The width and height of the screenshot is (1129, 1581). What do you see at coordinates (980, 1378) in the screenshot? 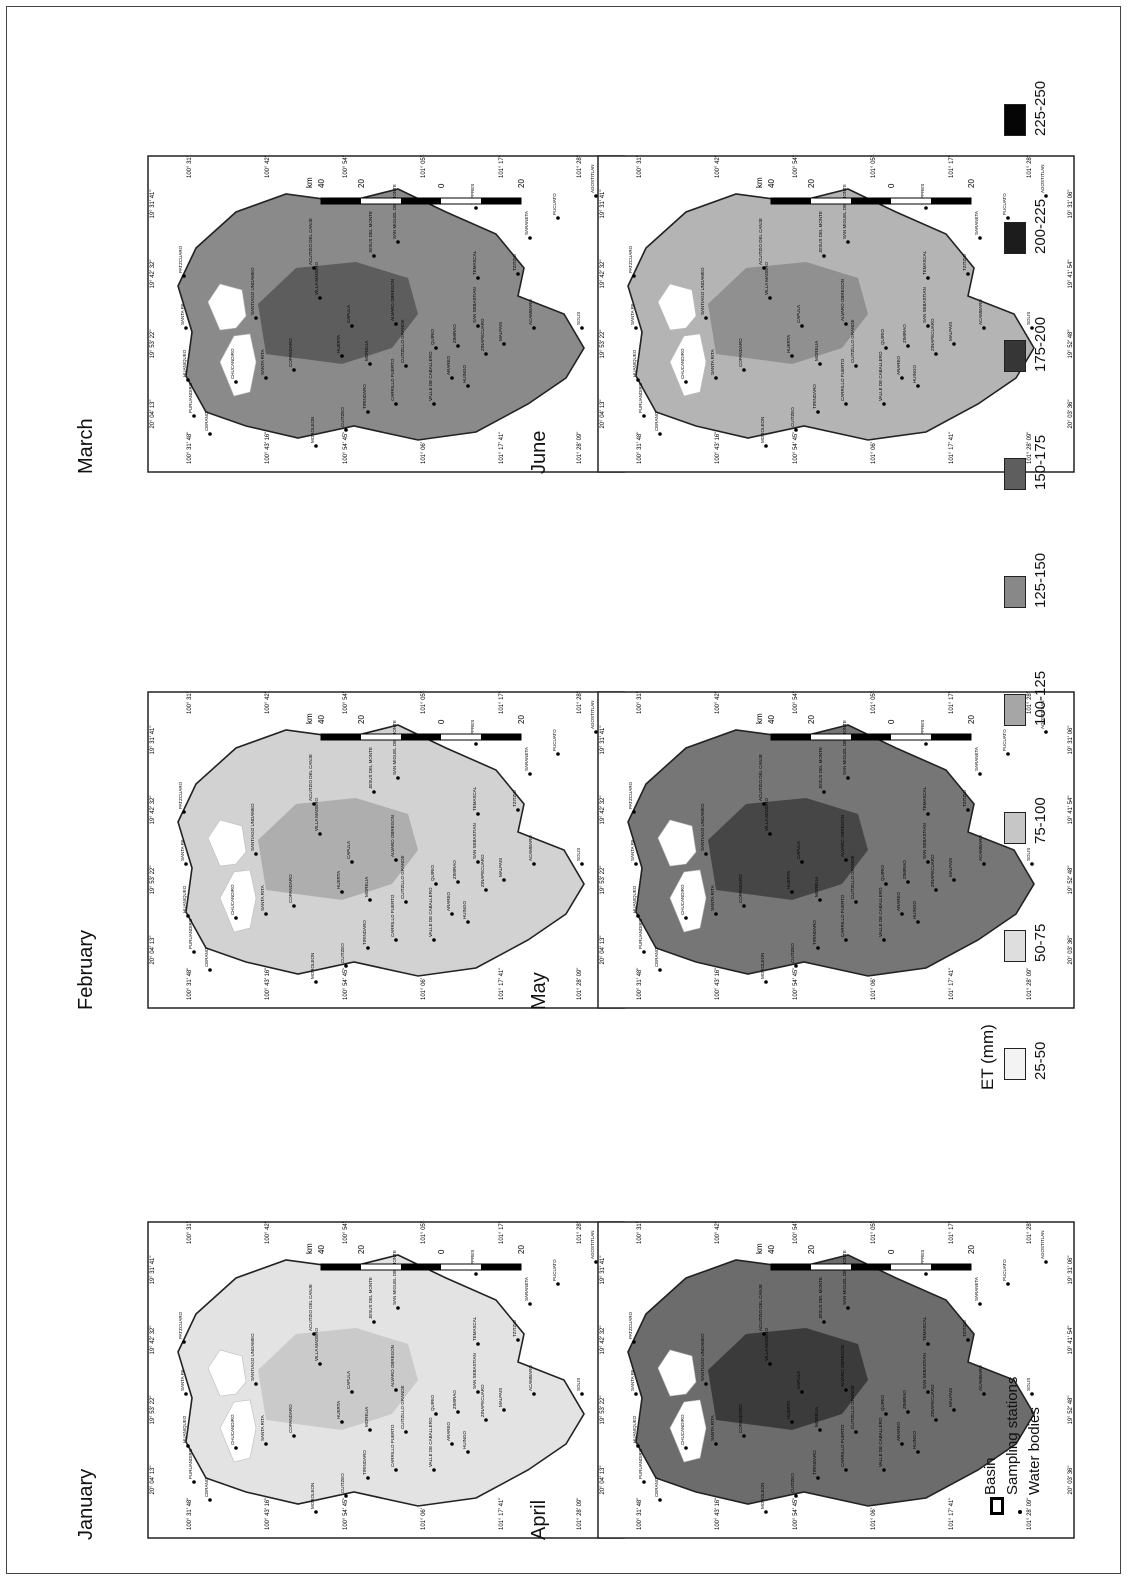
I see `station-label: ACAMBARO` at bounding box center [980, 1378].